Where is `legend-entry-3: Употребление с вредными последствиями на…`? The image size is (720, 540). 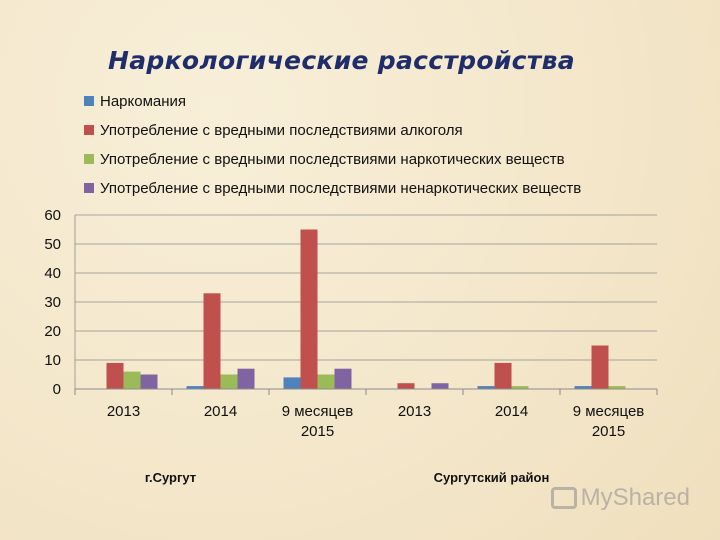
legend-entry-3: Употребление с вредными последствиями на… is located at coordinates (332, 159).